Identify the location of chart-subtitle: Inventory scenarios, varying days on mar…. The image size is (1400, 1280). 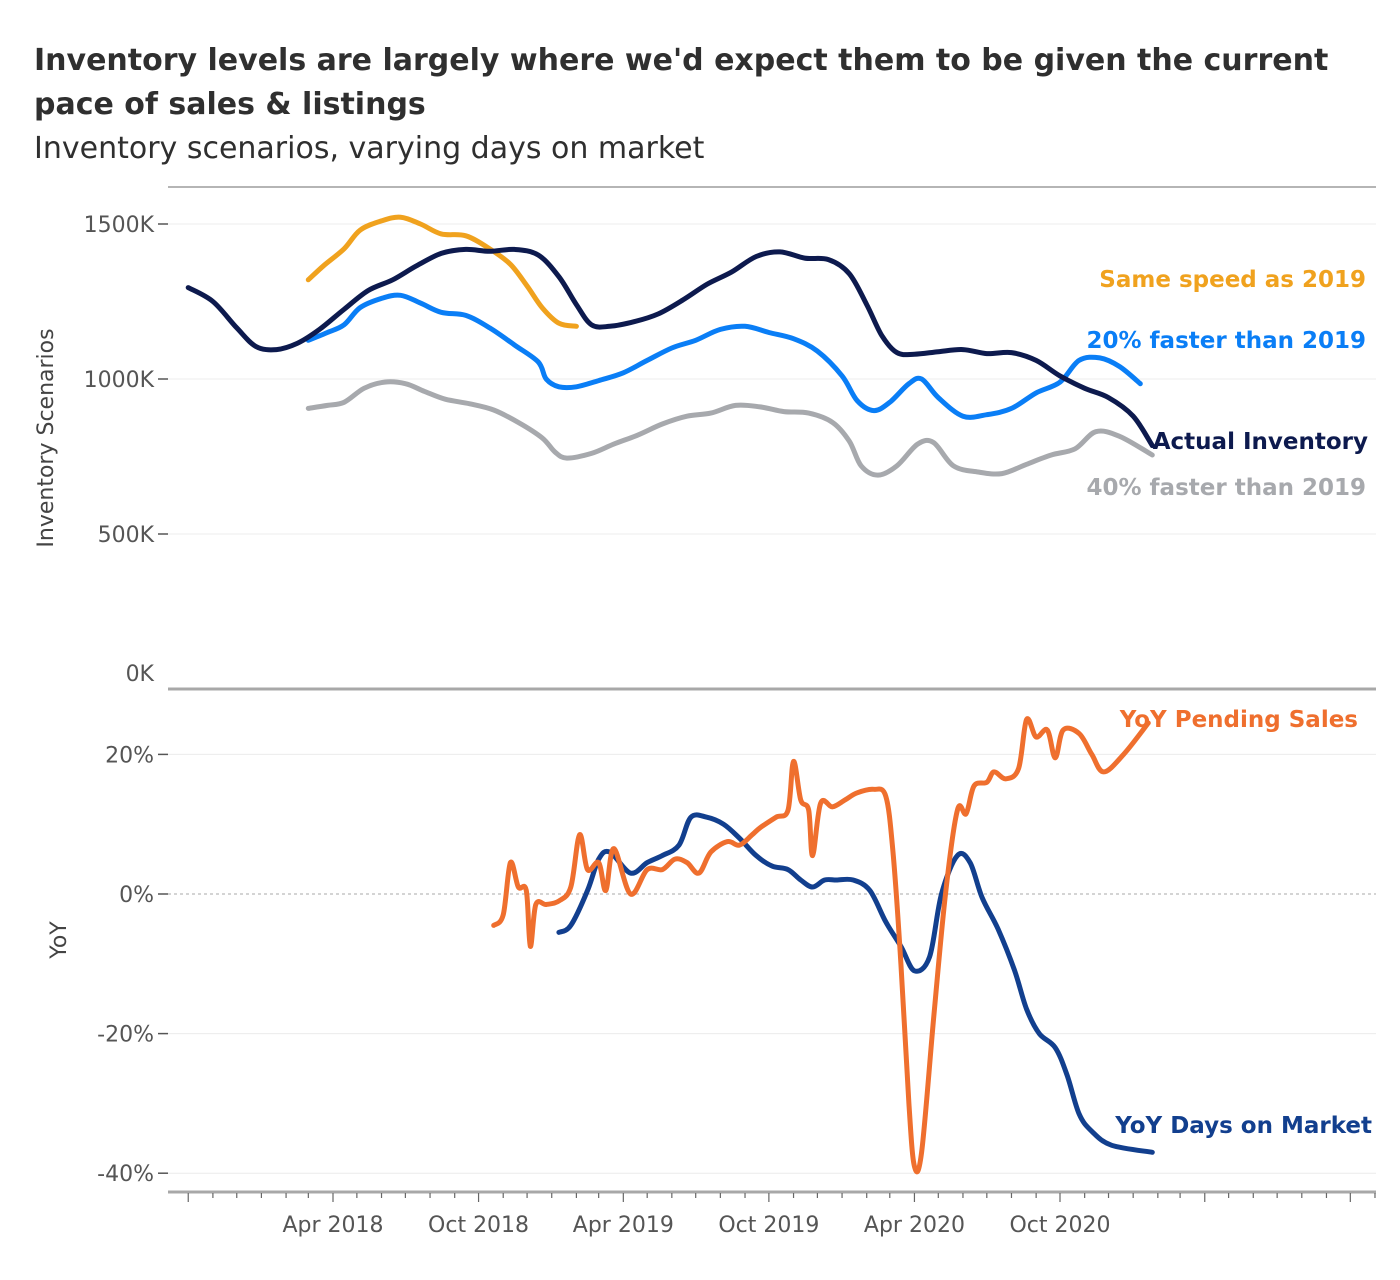
(369, 148).